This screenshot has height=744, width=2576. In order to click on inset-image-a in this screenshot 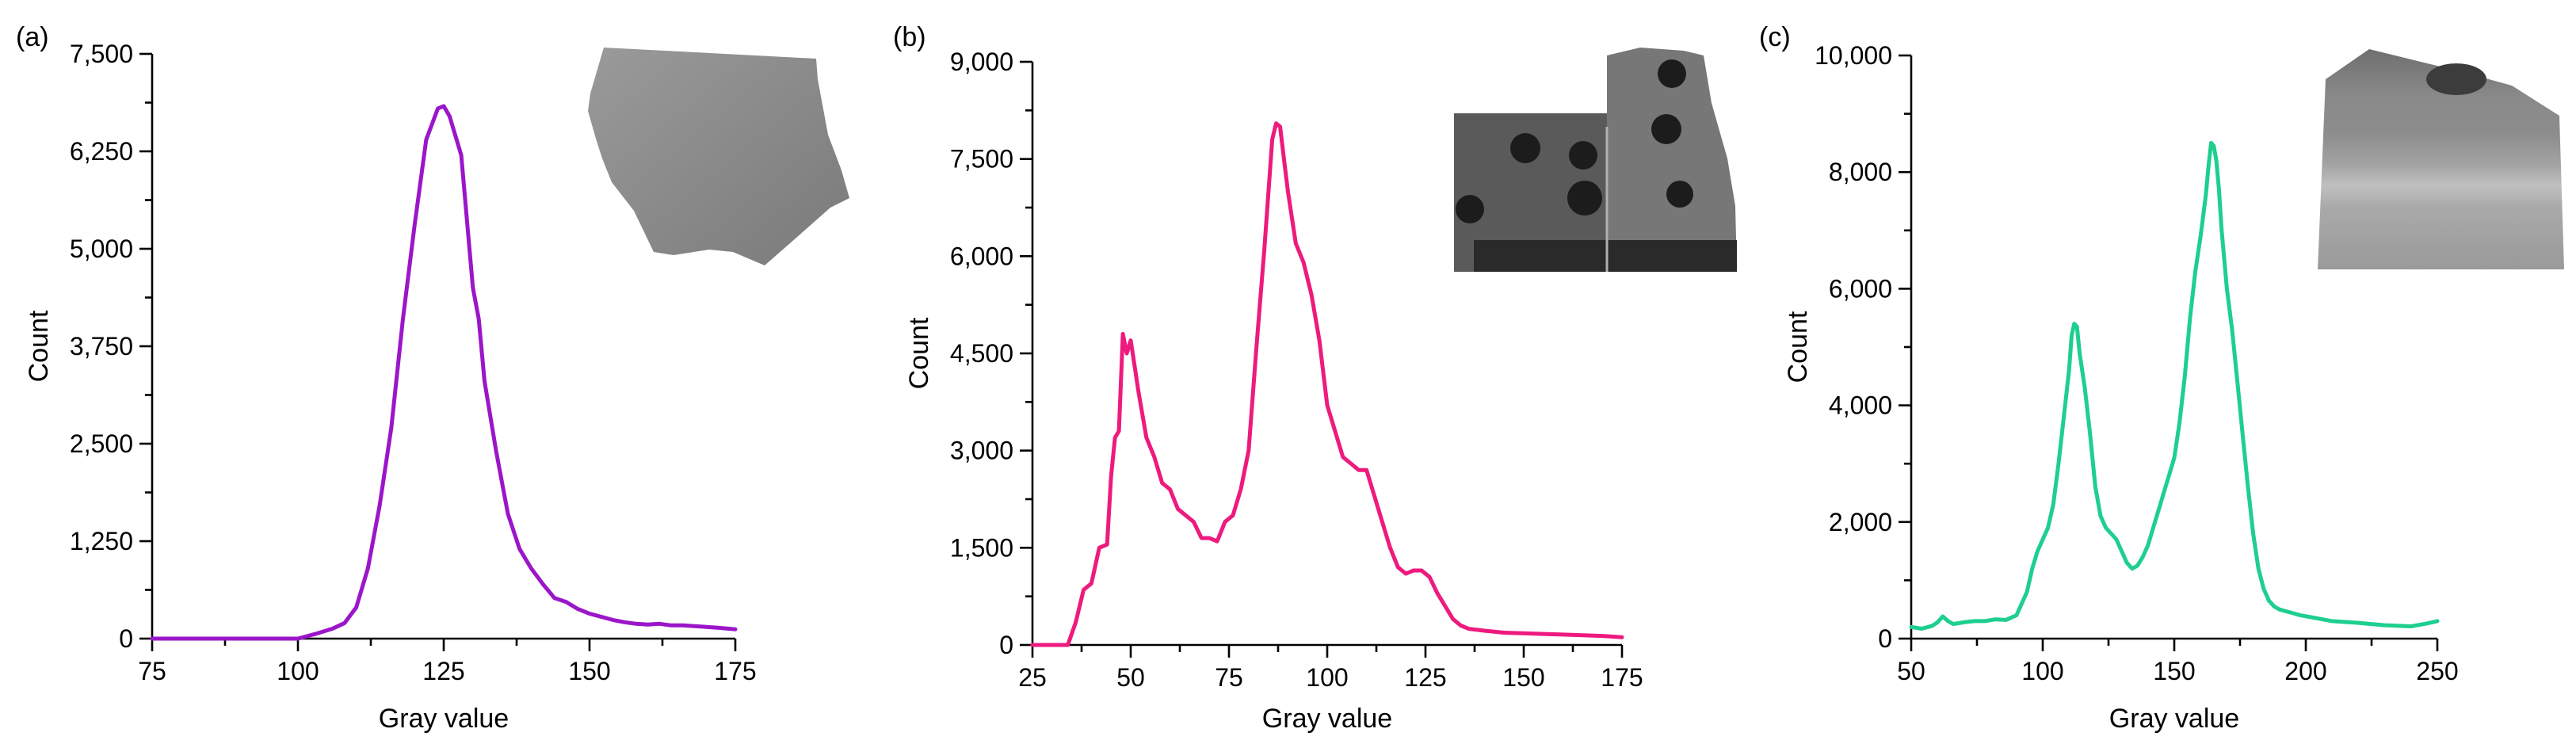, I will do `click(718, 156)`.